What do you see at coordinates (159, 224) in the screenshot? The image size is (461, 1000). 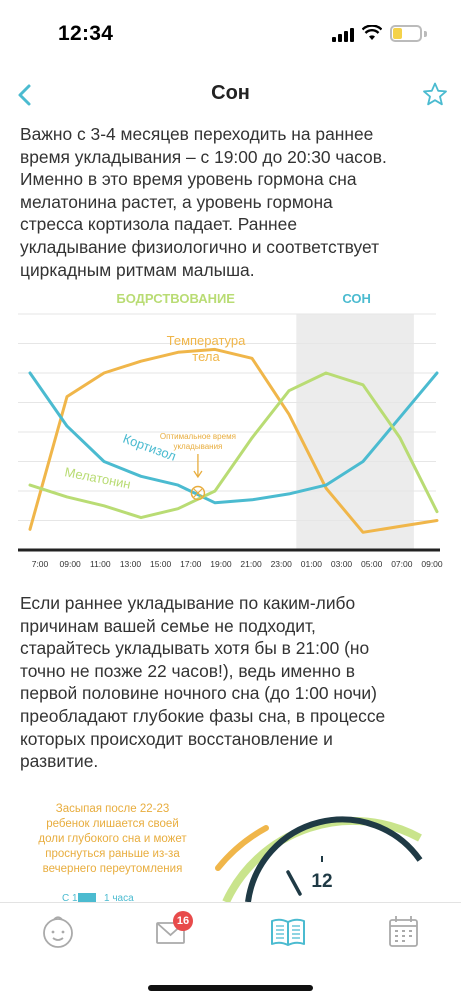 I see `paragraph-line: стресса кортизола падает. Раннее` at bounding box center [159, 224].